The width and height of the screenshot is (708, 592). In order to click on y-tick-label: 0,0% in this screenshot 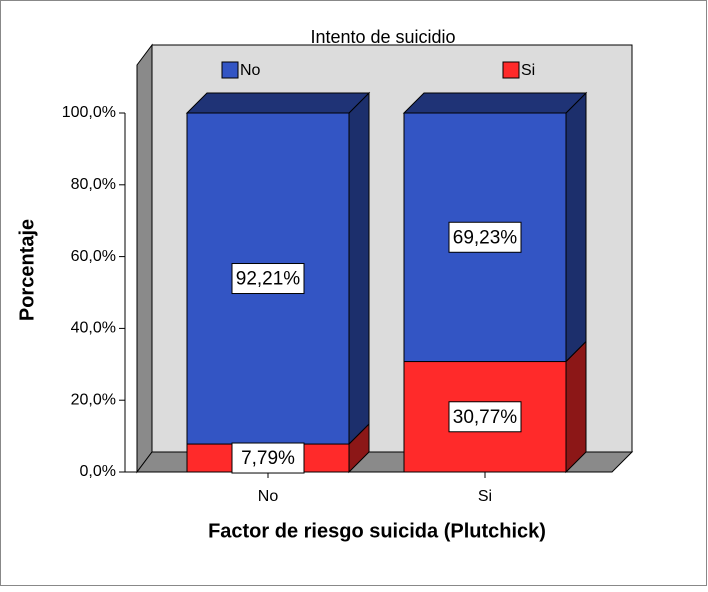, I will do `click(98, 471)`.